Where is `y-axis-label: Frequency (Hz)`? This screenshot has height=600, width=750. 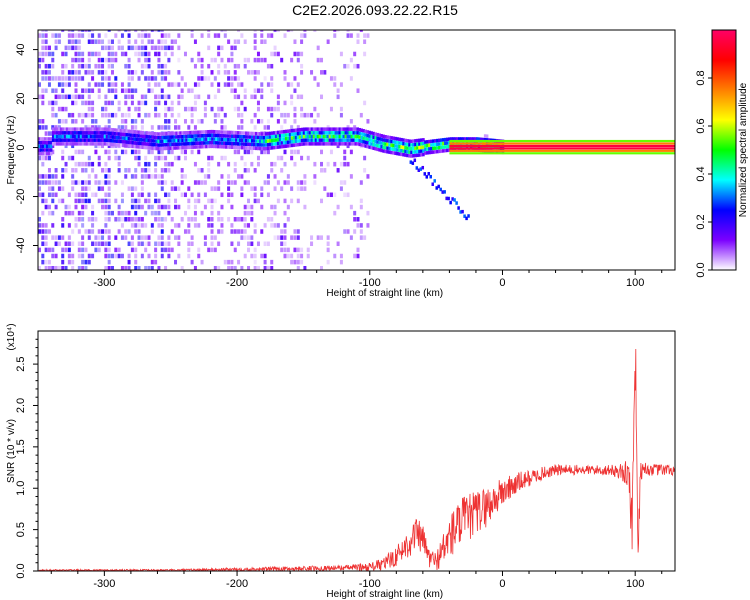
y-axis-label: Frequency (Hz) is located at coordinates (11, 150).